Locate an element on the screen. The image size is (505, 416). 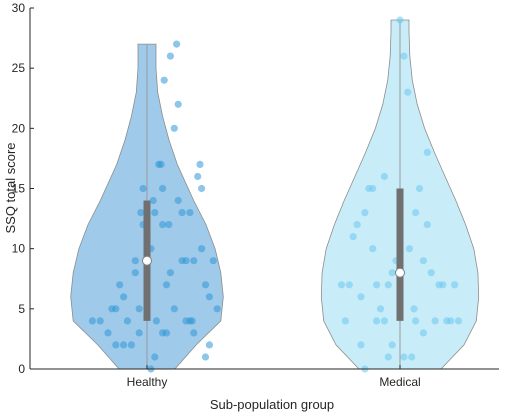
y-tick-label: 20 is located at coordinates (19, 128).